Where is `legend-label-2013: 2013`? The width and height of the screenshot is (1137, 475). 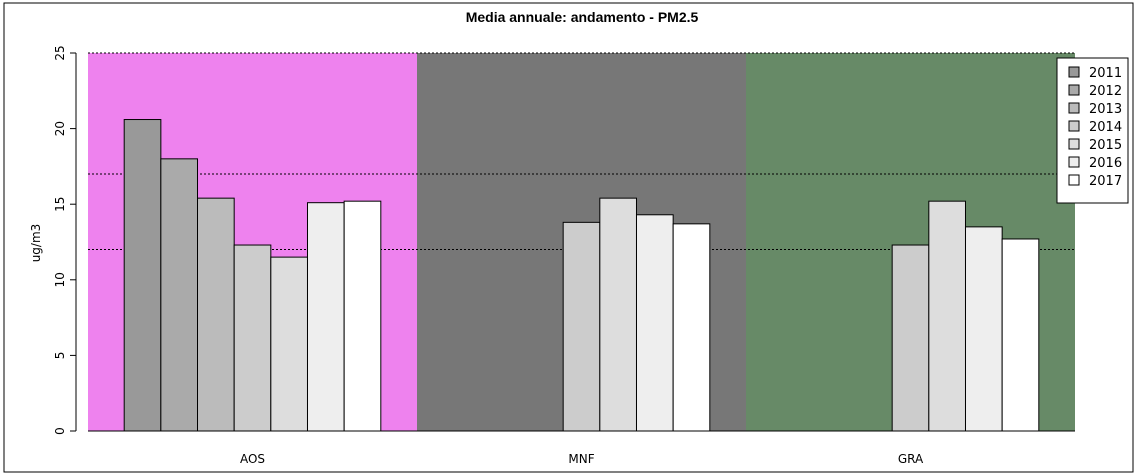 legend-label-2013: 2013 is located at coordinates (1105, 109).